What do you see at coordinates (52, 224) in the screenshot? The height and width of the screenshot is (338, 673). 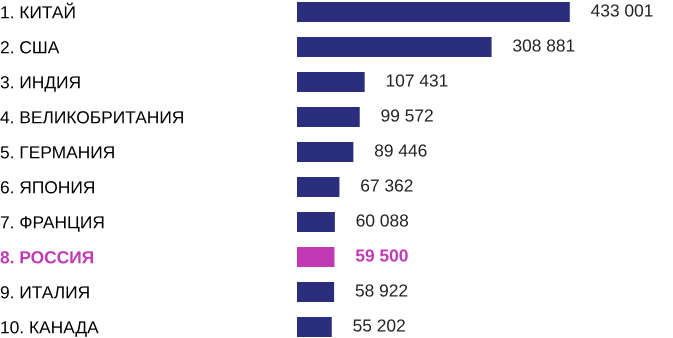 I see `y-tick-label: 7. ФРАНЦИЯ` at bounding box center [52, 224].